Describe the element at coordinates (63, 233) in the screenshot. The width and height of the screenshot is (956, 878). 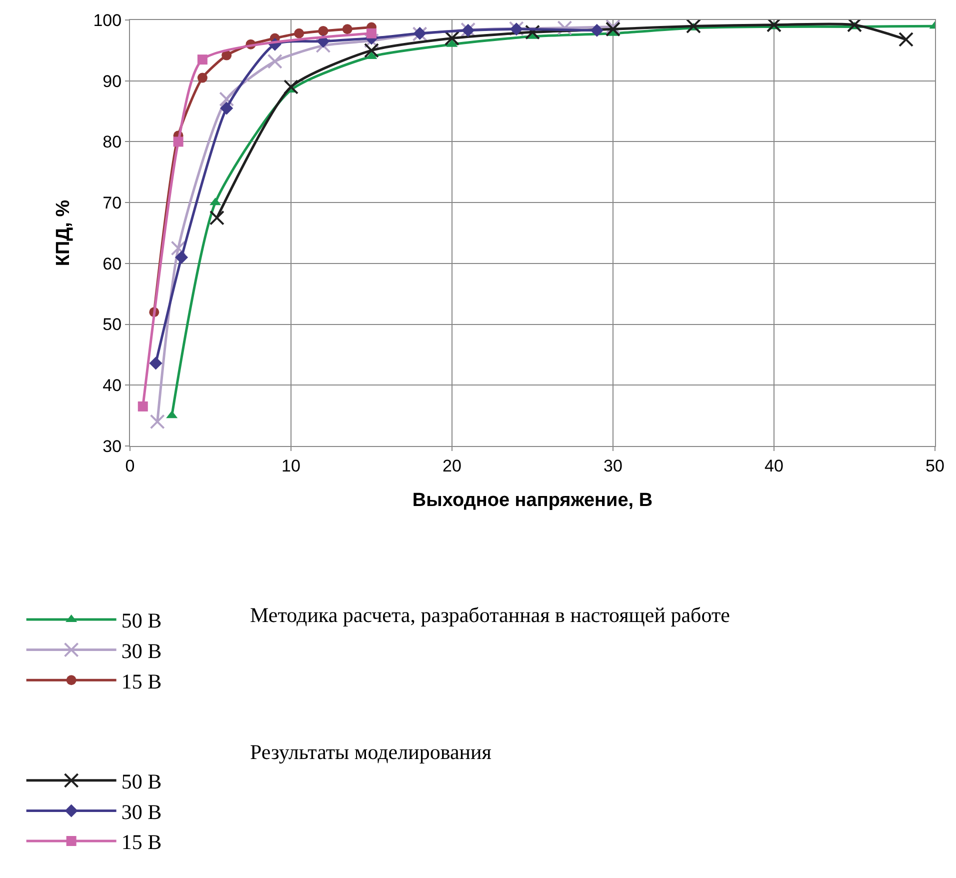
I see `y-axis-title: КПД, %` at that location.